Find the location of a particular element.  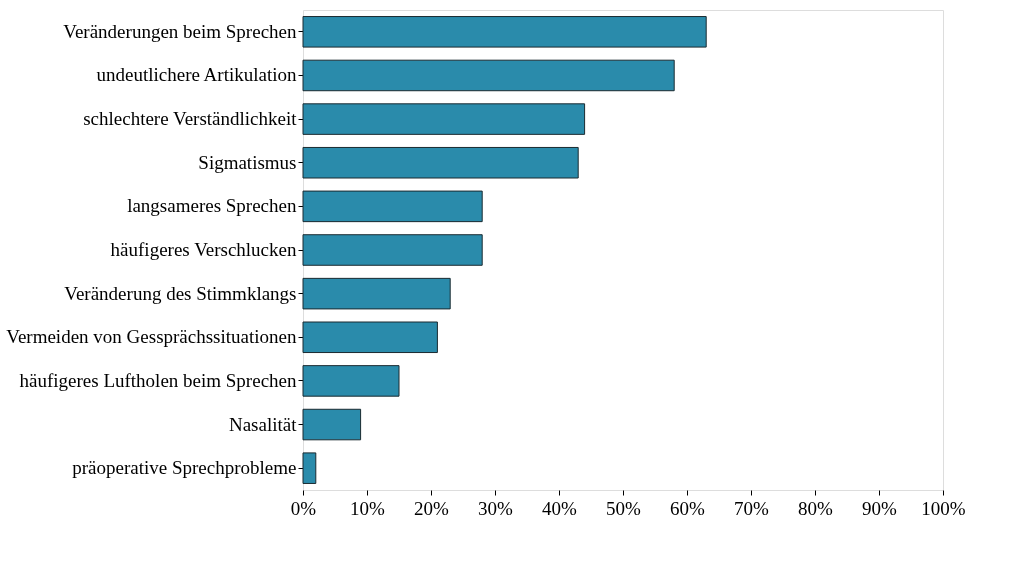

x-tick-label: 90% is located at coordinates (880, 508).